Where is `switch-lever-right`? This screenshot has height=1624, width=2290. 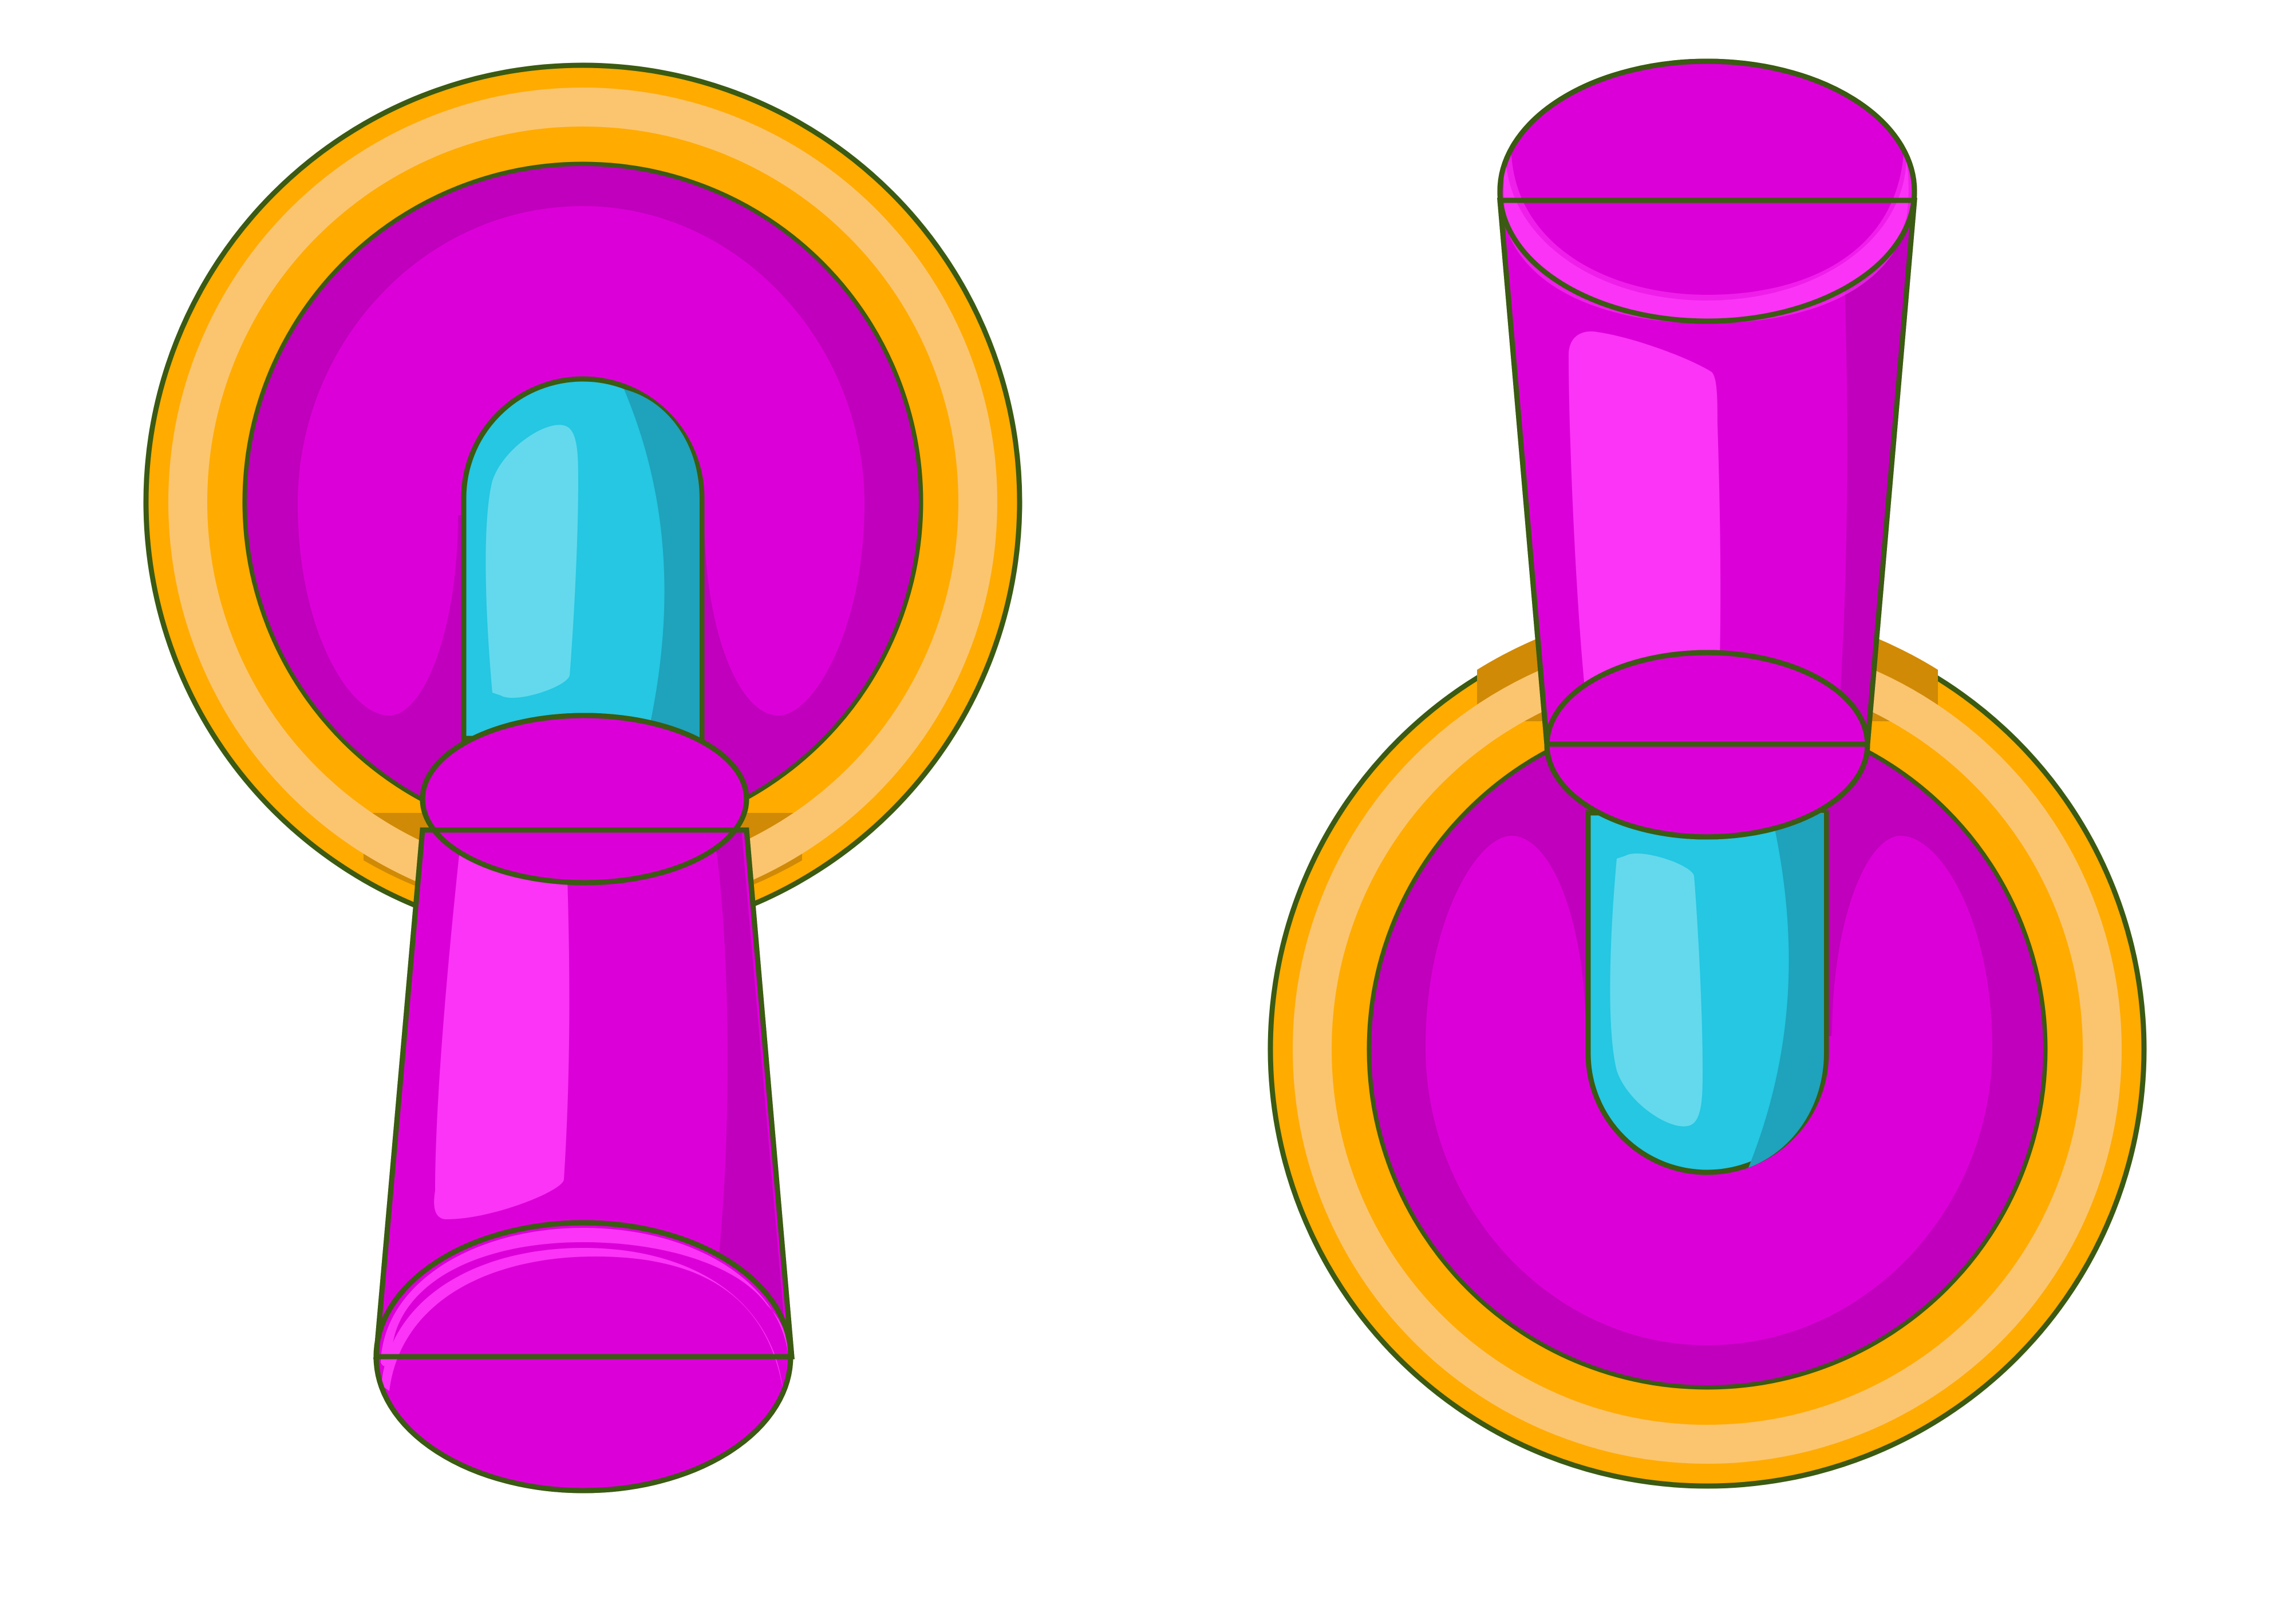 switch-lever-right is located at coordinates (1707, 449).